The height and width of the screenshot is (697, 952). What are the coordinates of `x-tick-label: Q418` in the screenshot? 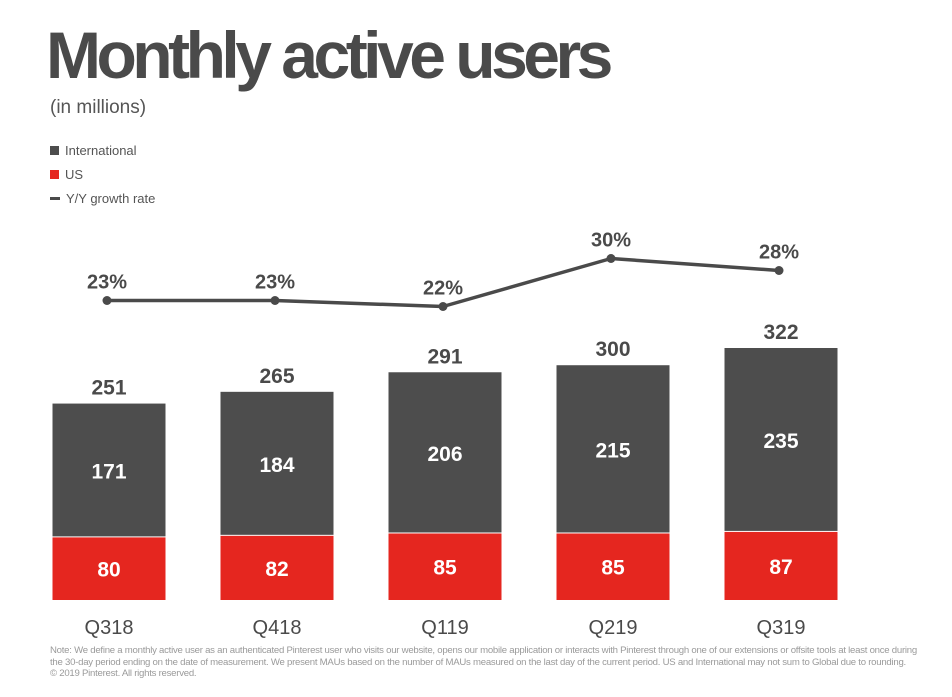 It's located at (277, 628).